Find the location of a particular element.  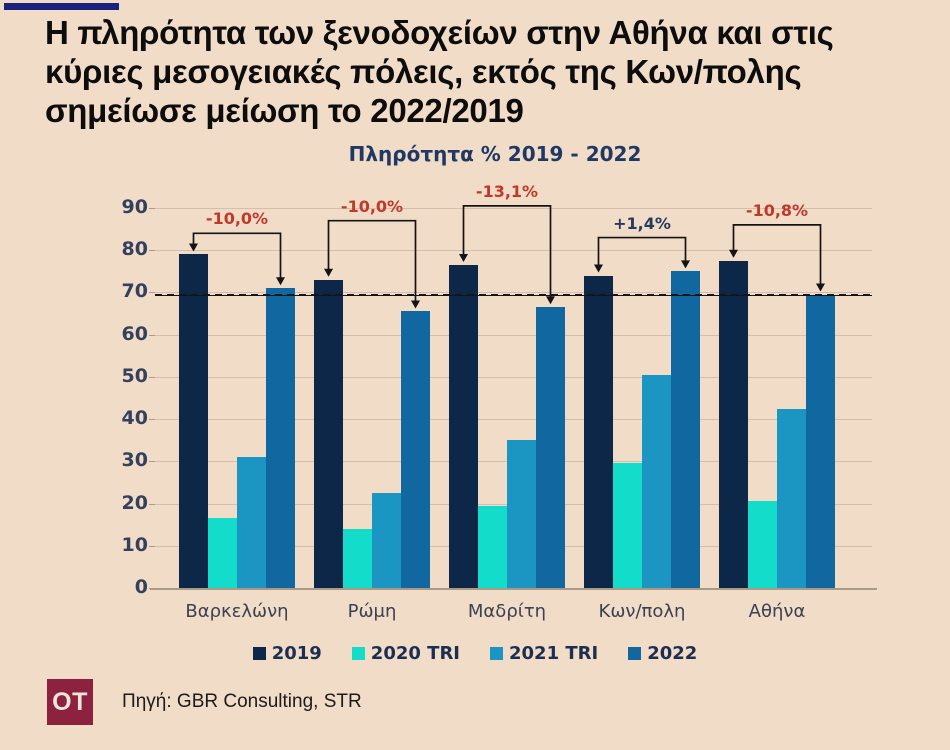

legend-label: 2020 TRI is located at coordinates (415, 653).